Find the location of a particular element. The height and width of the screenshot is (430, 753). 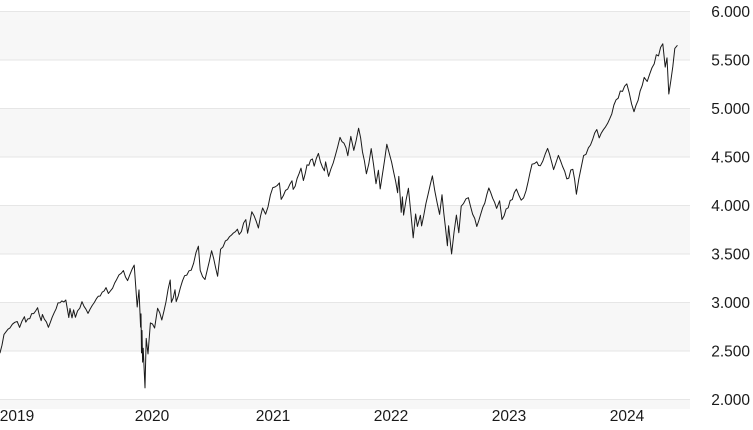

x-tick-label: 2024 is located at coordinates (627, 416).